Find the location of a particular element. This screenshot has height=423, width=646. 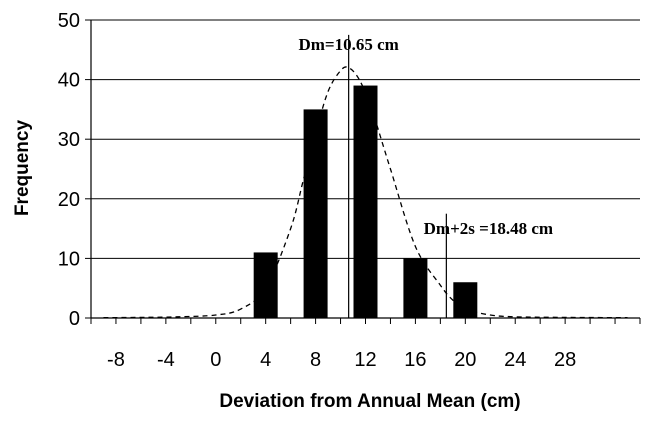

reference-label-1: Dm+2s =18.48 cm is located at coordinates (488, 228).